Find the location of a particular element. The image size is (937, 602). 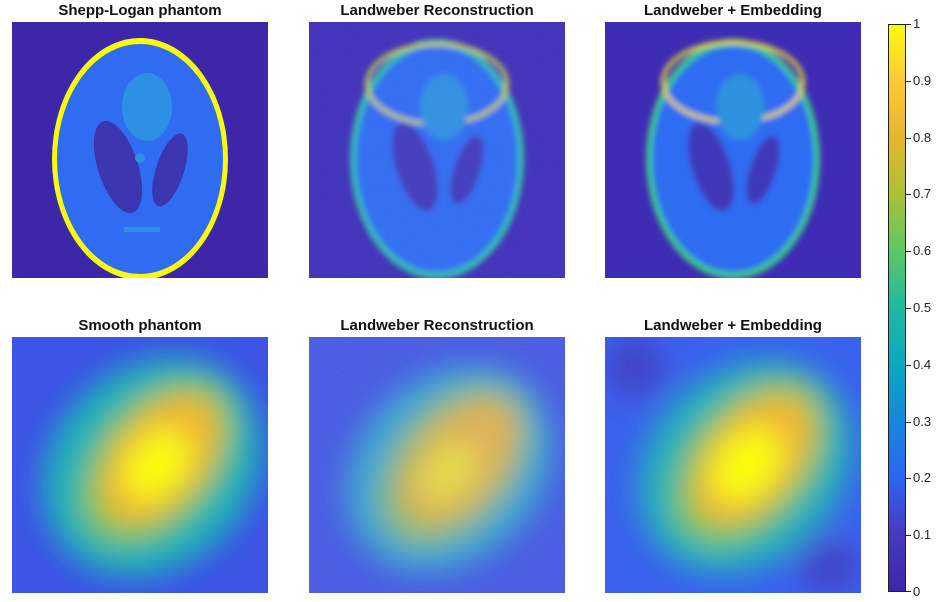

colorbar-tick-label: 0.7 is located at coordinates (922, 194).